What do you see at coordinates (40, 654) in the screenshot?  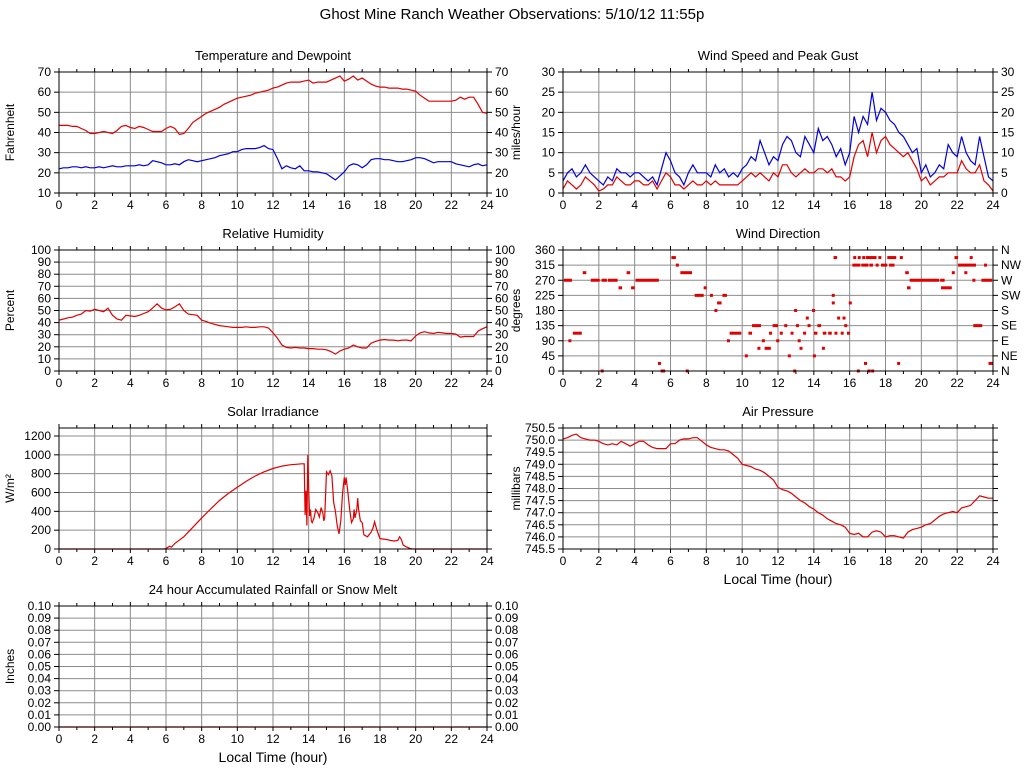 I see `y-tick-label: 0.06` at bounding box center [40, 654].